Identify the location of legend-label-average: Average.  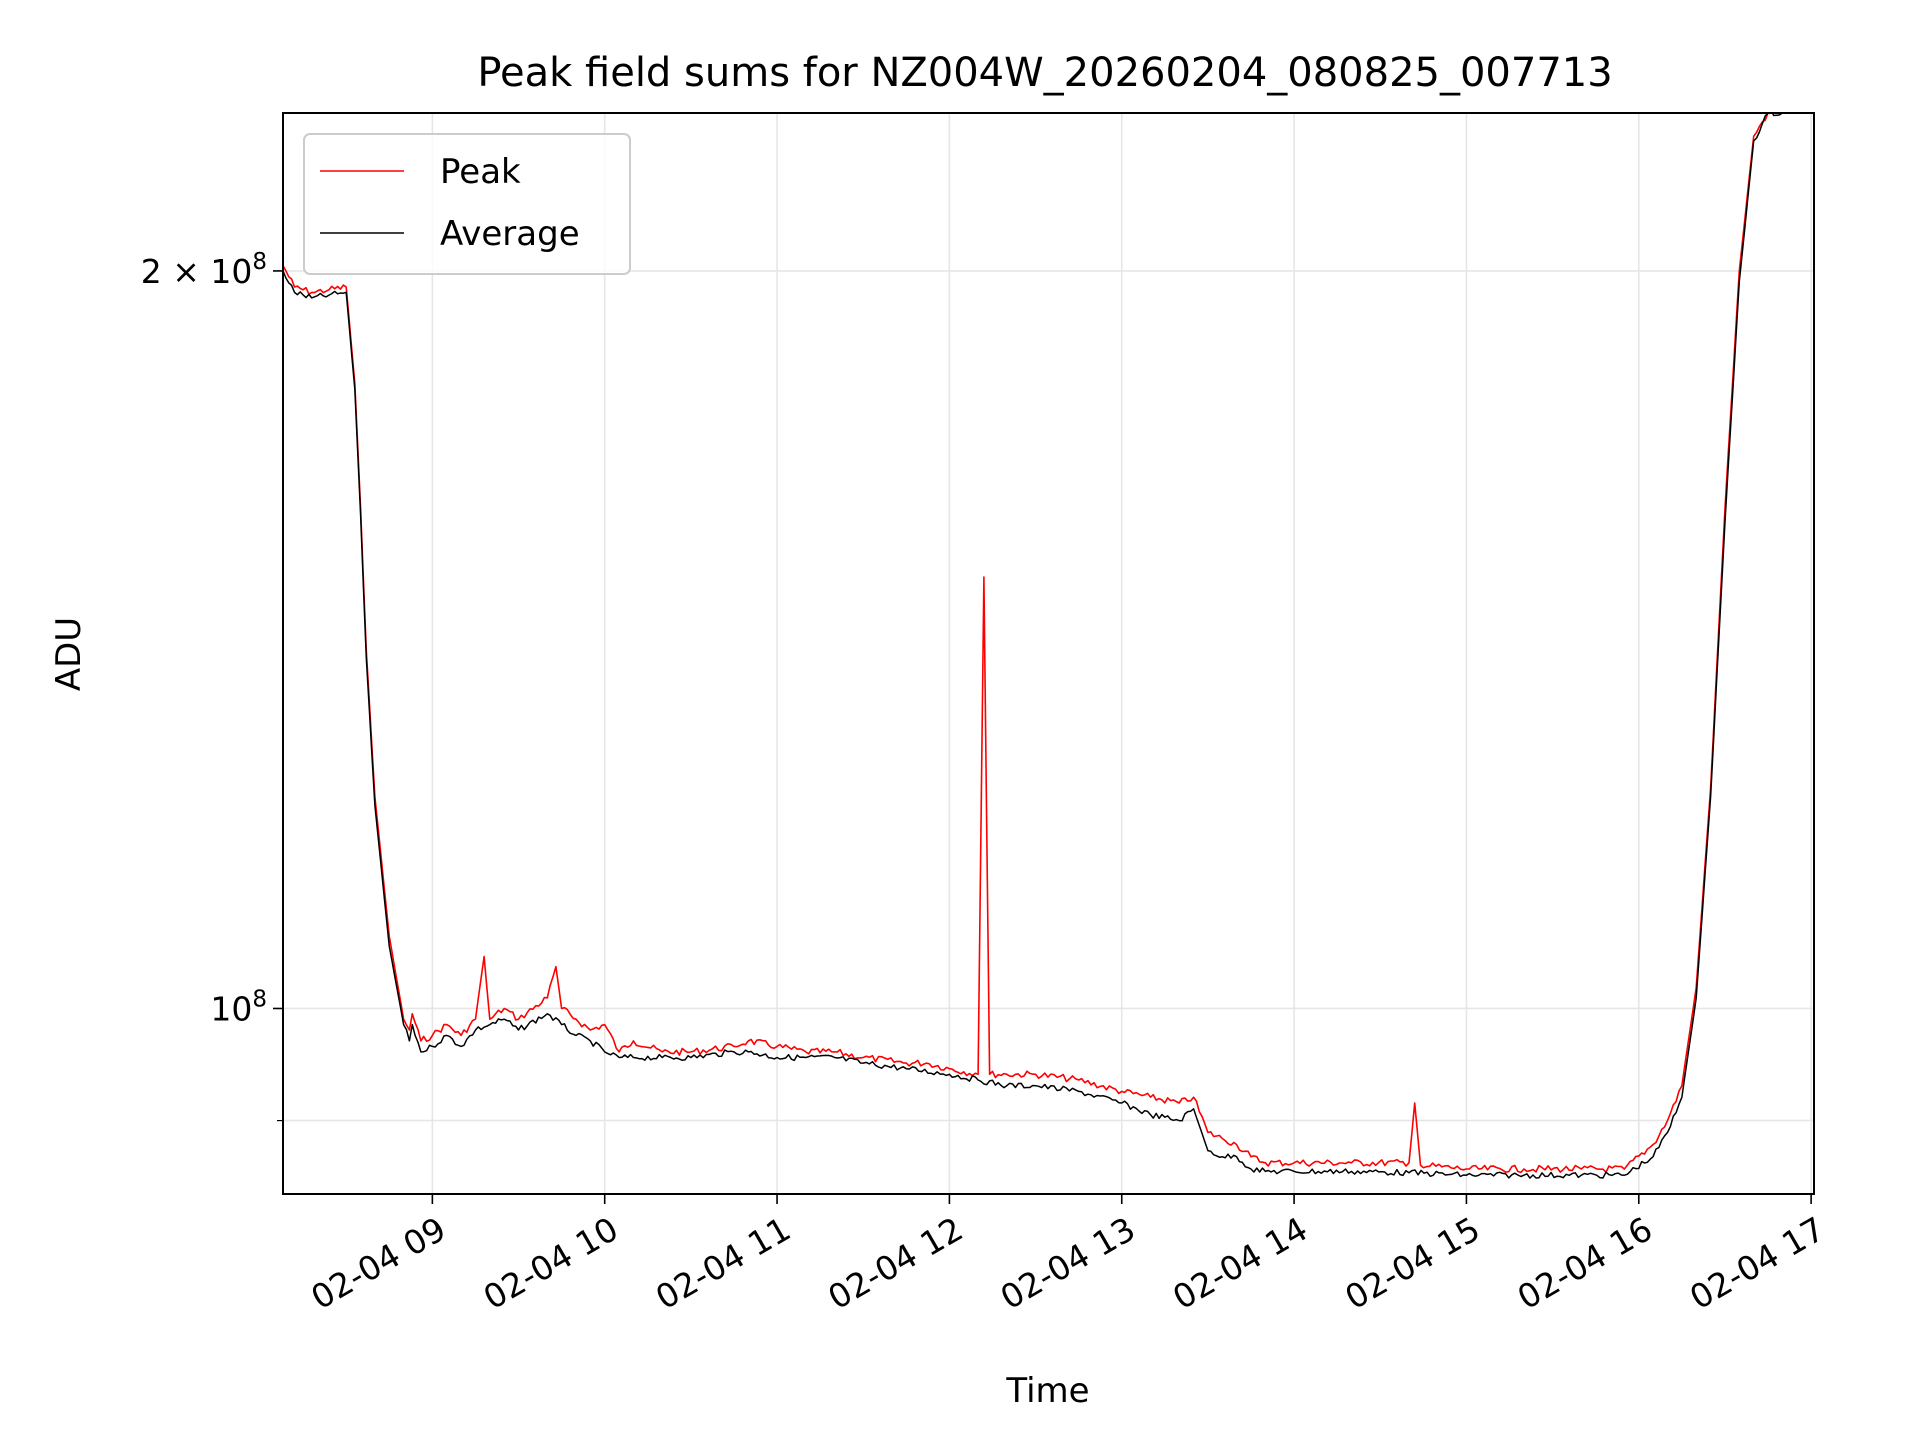
(510, 234).